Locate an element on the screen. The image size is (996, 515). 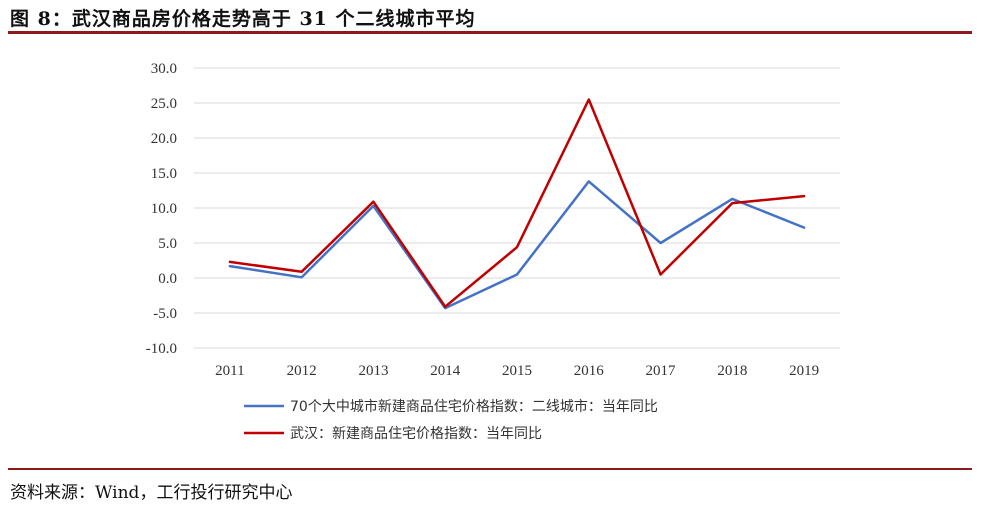
y-tick-label: 30.0 is located at coordinates (164, 69).